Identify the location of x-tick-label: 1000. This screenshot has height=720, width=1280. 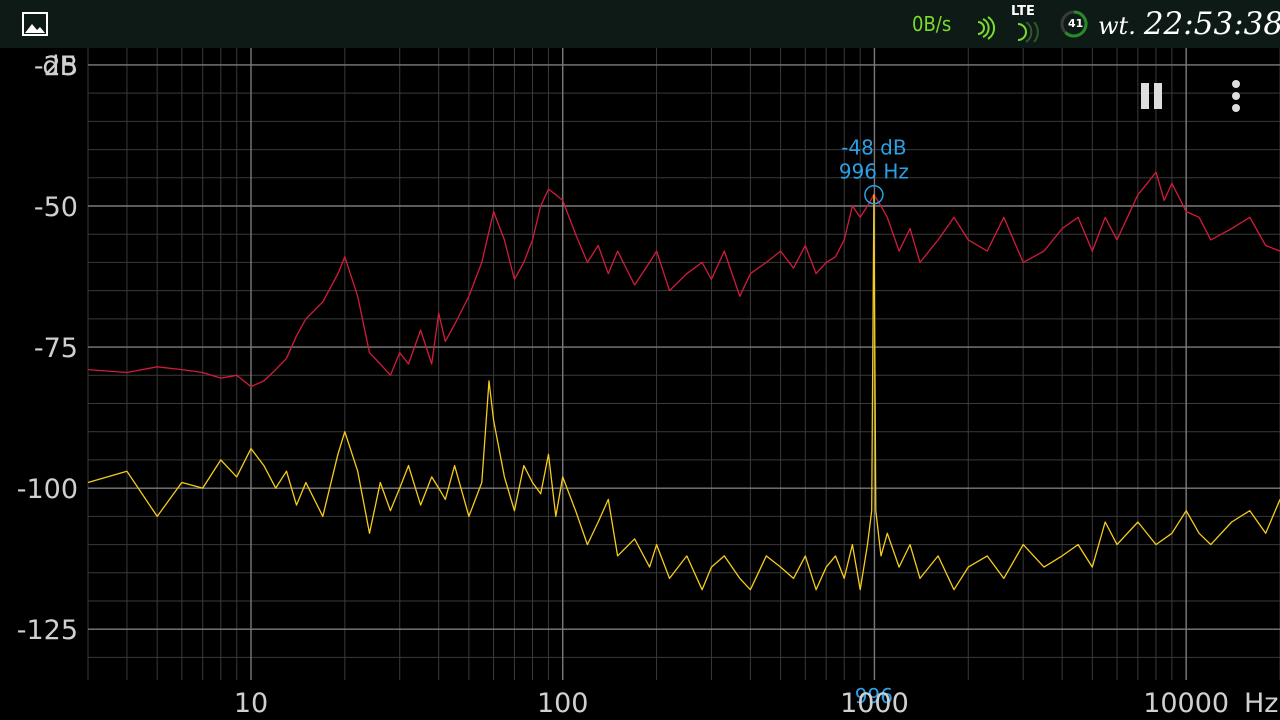
(874, 703).